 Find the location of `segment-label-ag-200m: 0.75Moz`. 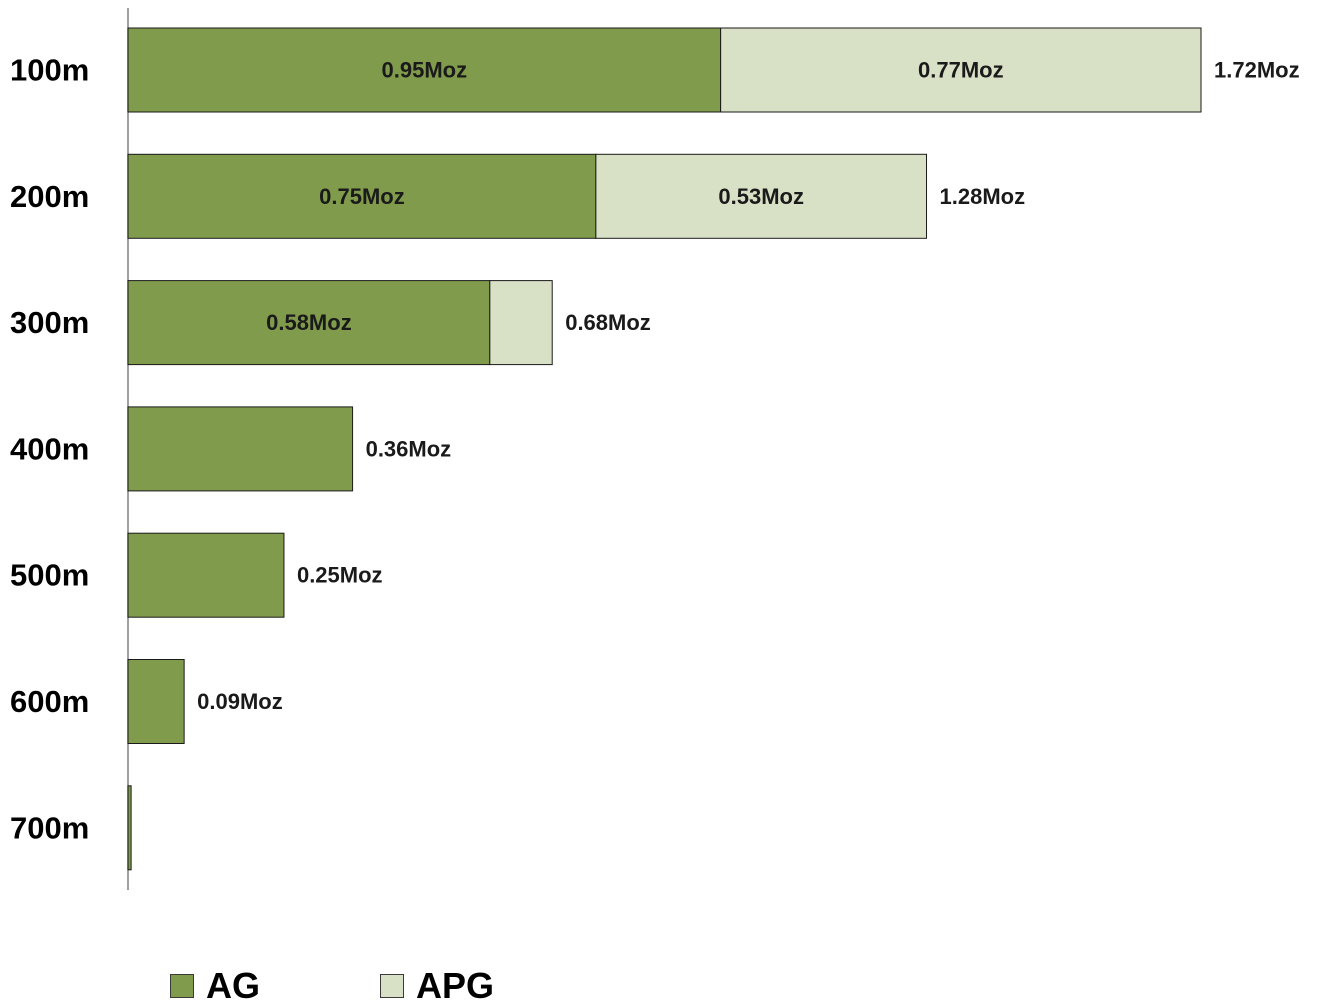

segment-label-ag-200m: 0.75Moz is located at coordinates (362, 196).